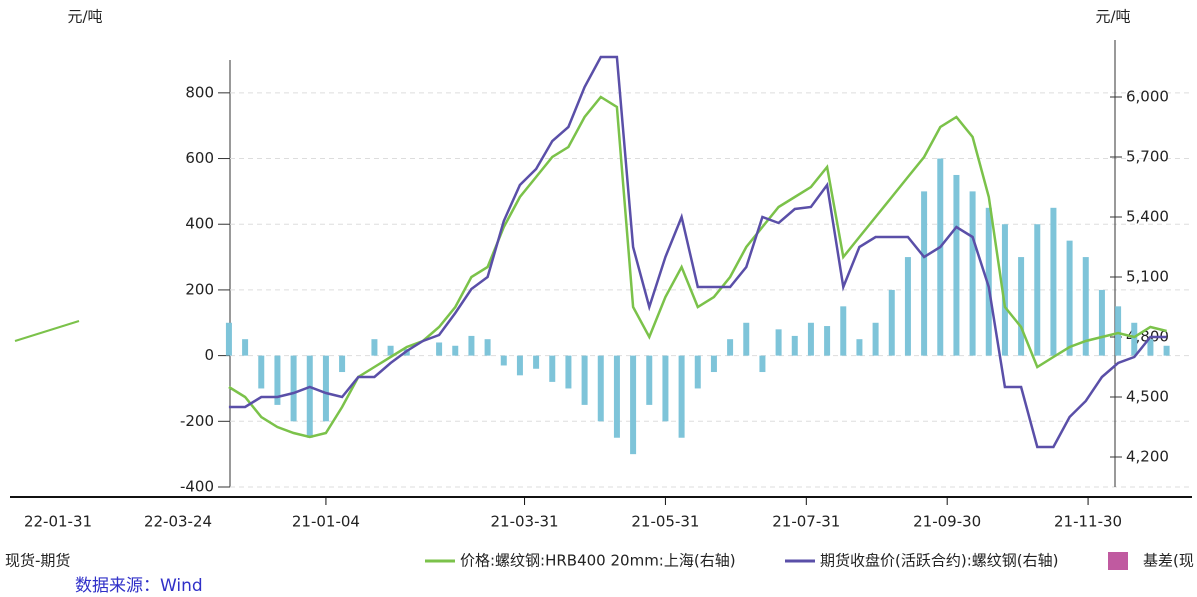 The height and width of the screenshot is (597, 1197). Describe the element at coordinates (1112, 17) in the screenshot. I see `y2-unit: 元/吨` at that location.